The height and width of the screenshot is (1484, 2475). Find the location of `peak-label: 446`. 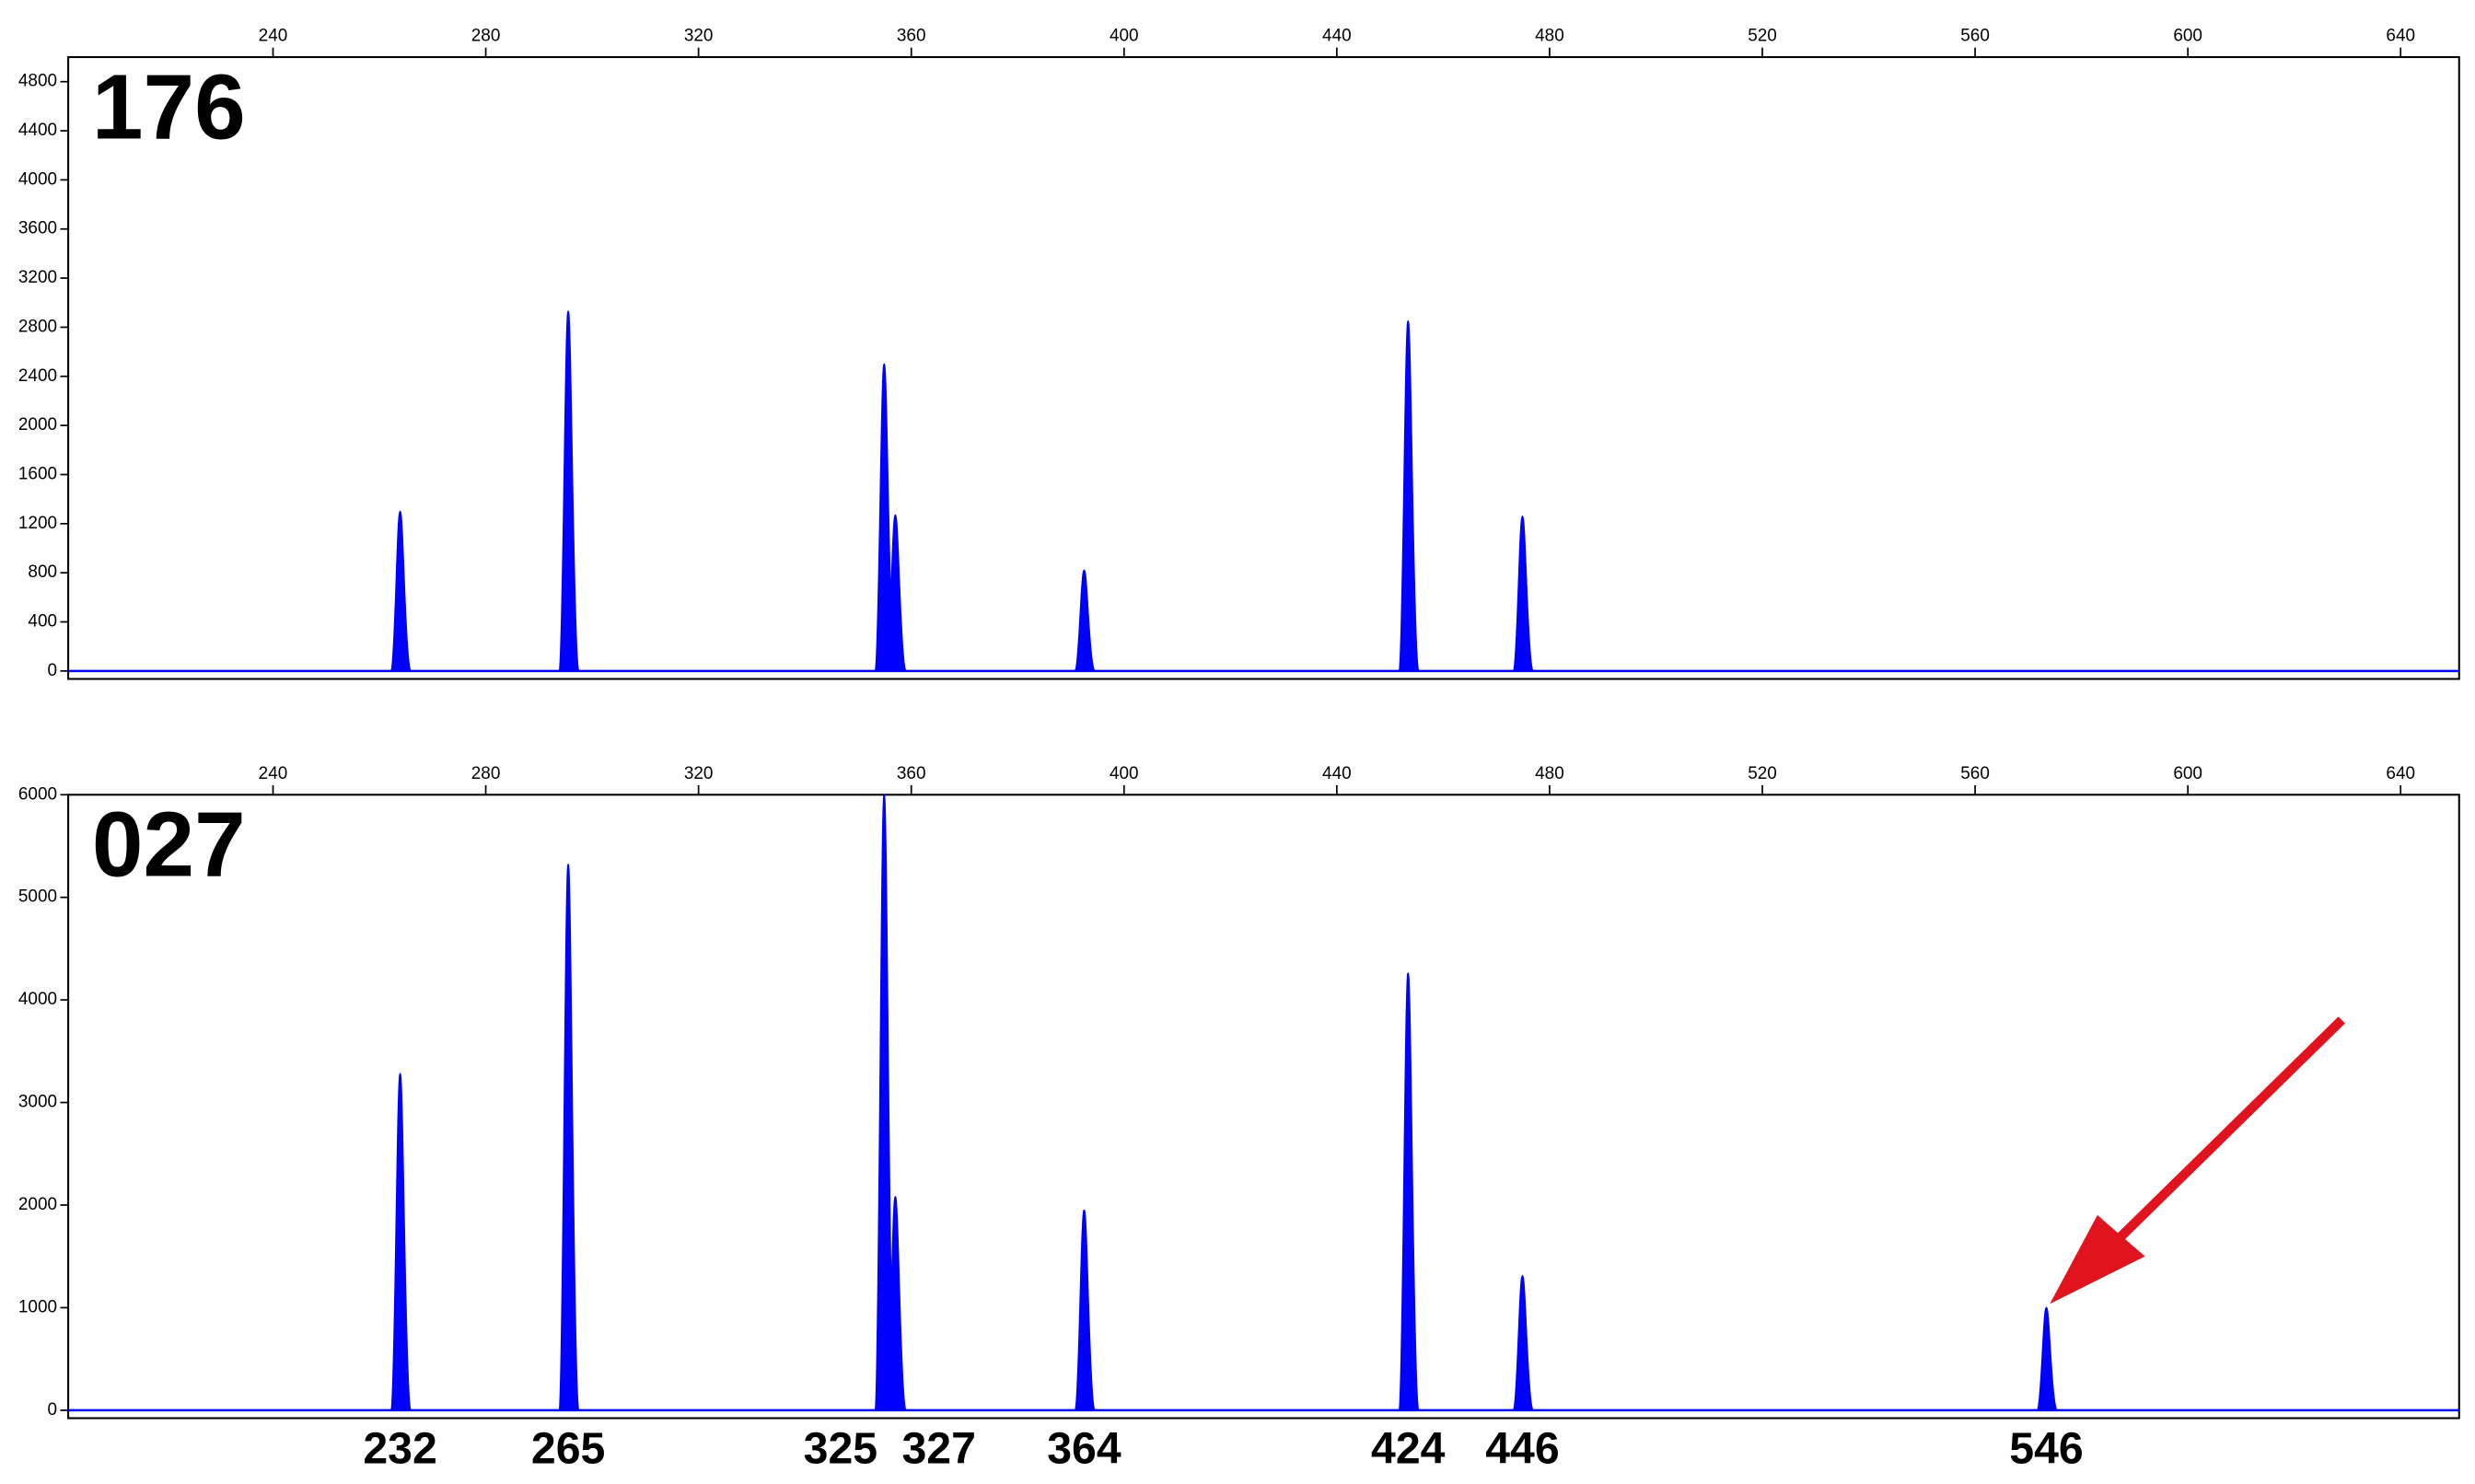

peak-label: 446 is located at coordinates (1522, 1448).